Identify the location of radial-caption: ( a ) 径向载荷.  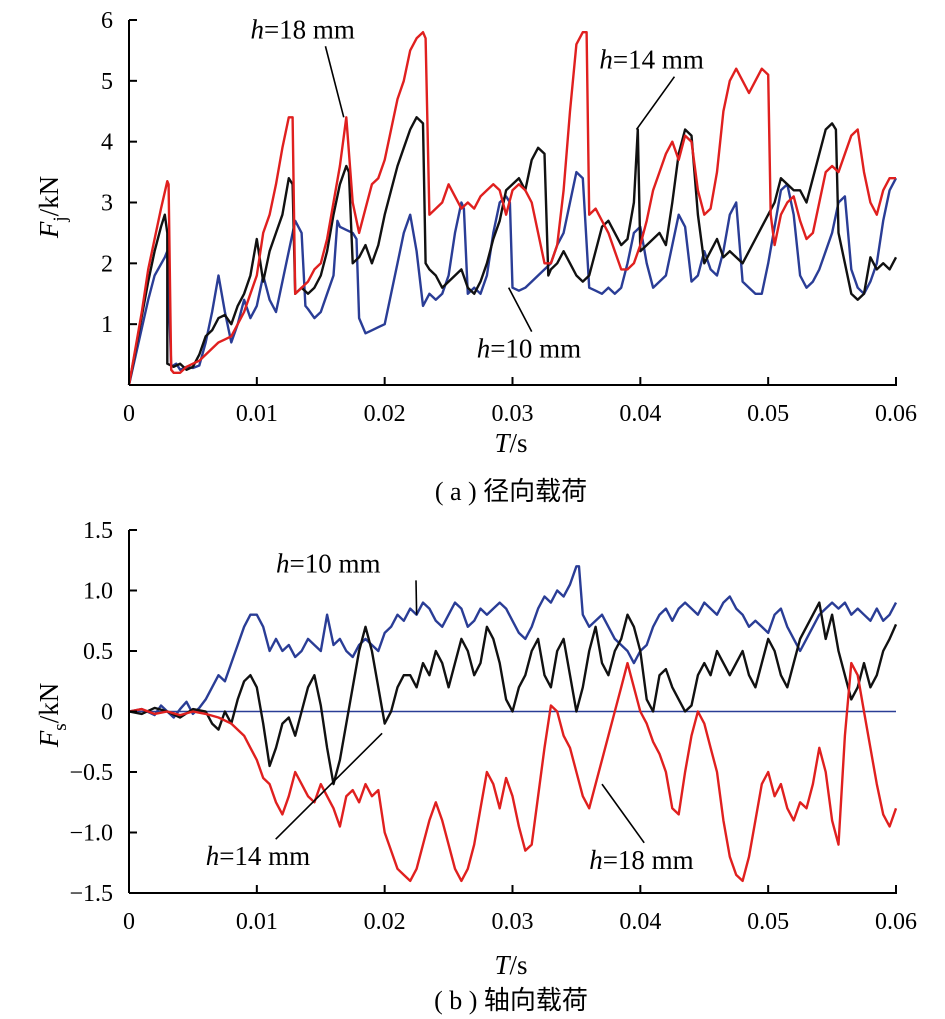
(511, 491).